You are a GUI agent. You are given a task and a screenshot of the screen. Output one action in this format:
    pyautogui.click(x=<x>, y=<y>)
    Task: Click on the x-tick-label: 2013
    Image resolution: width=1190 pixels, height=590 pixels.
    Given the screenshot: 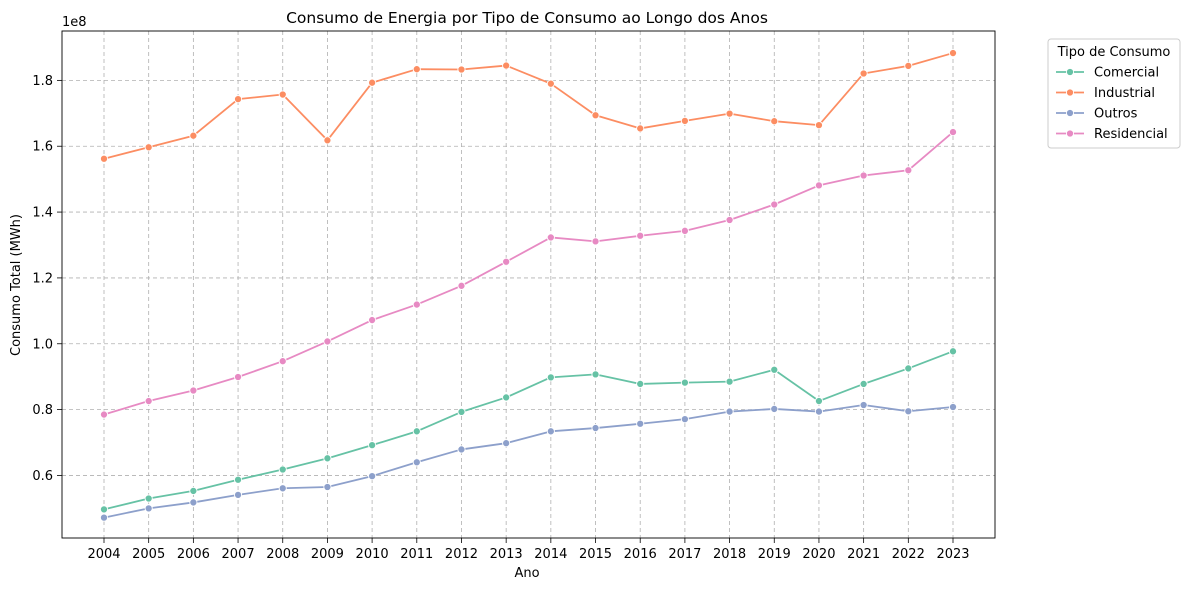 What is the action you would take?
    pyautogui.click(x=506, y=554)
    